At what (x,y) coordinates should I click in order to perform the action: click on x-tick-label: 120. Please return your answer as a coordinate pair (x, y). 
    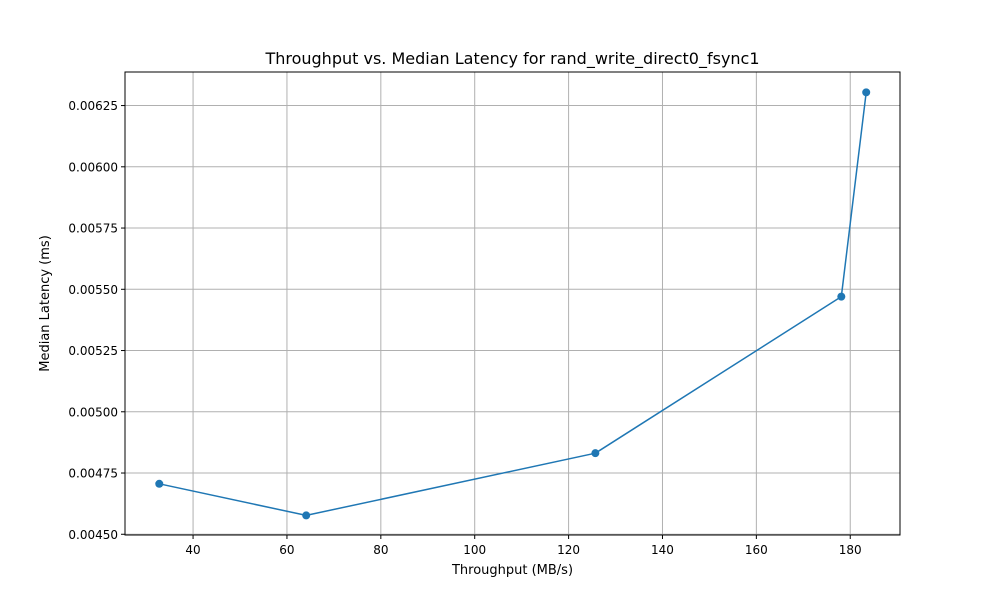
    Looking at the image, I should click on (568, 550).